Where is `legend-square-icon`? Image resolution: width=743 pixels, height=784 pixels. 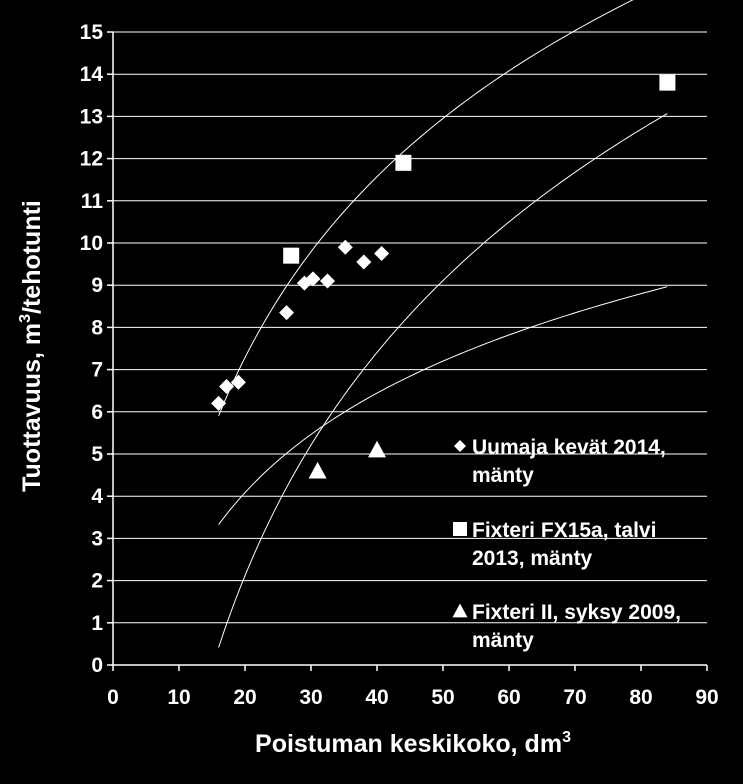 legend-square-icon is located at coordinates (460, 529).